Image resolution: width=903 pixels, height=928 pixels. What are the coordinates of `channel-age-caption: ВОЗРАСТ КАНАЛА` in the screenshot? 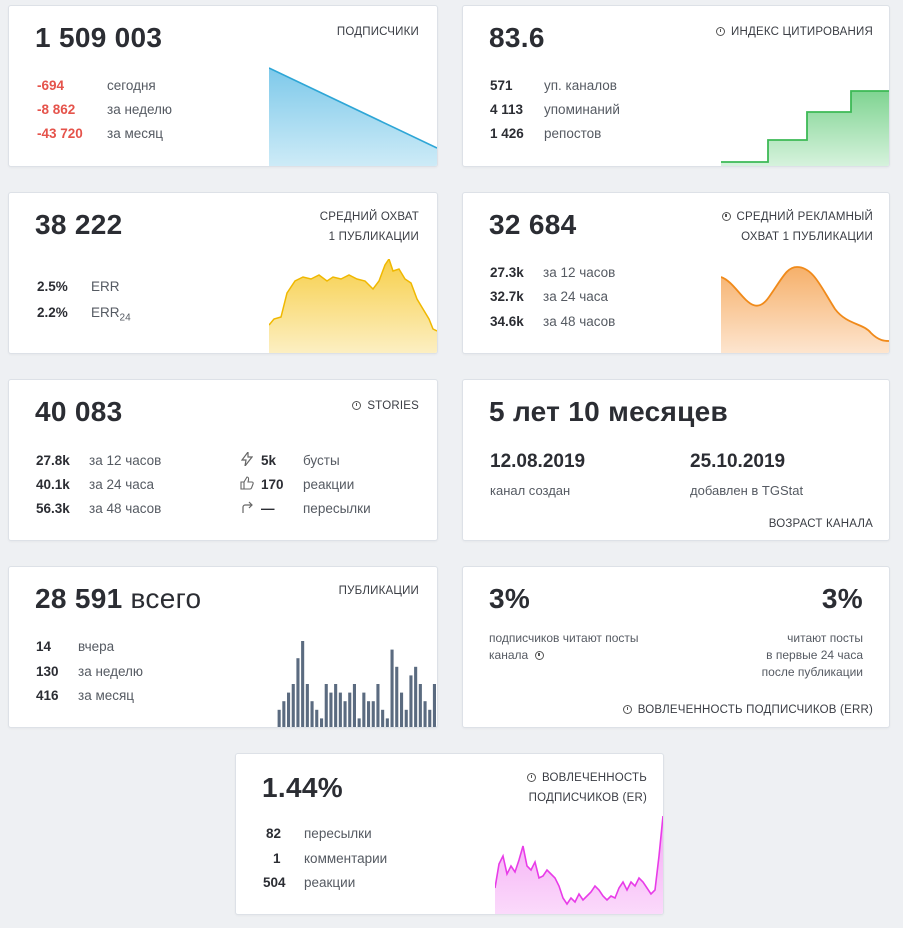 It's located at (820, 524).